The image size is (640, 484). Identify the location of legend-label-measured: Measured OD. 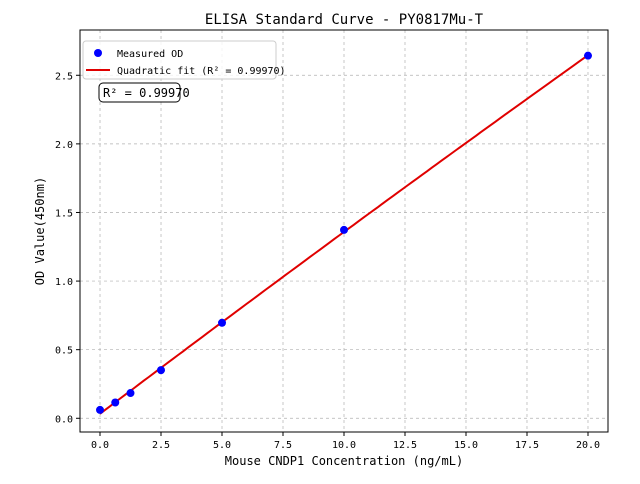
(150, 54).